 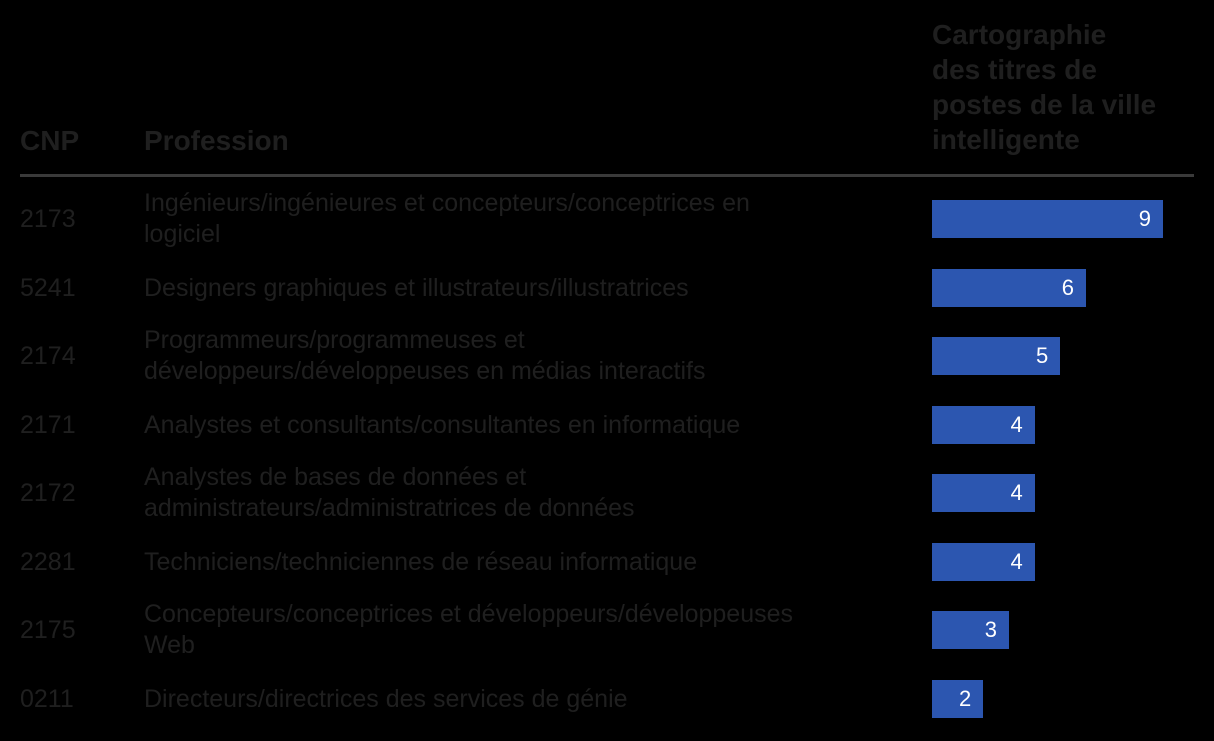 I want to click on bar-value-label: 2, so click(x=965, y=698).